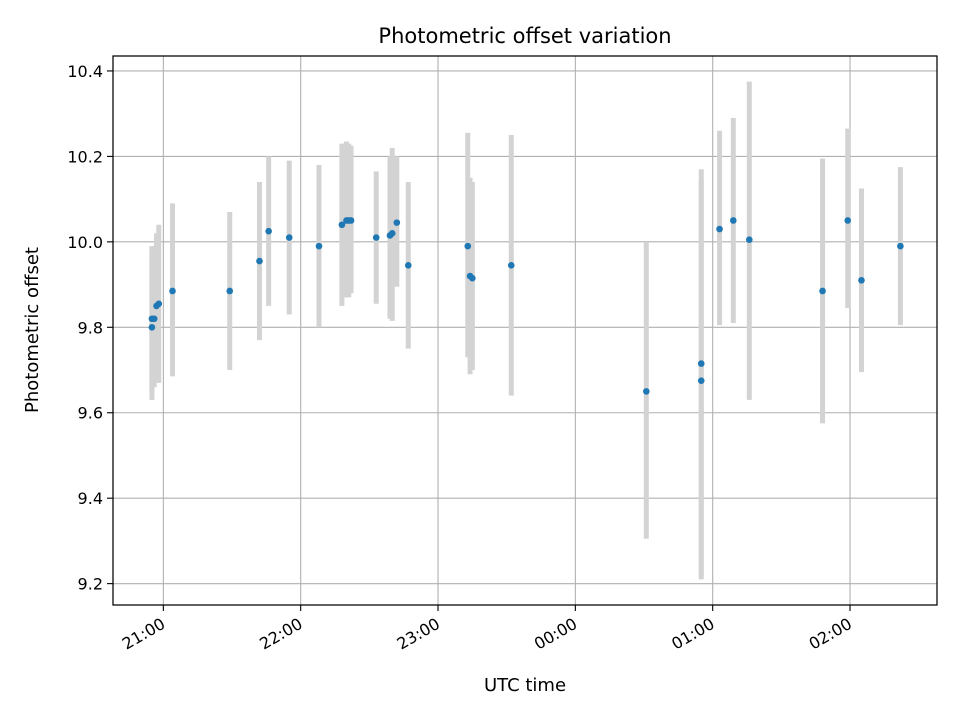  I want to click on y-tick-label: 10.2, so click(85, 156).